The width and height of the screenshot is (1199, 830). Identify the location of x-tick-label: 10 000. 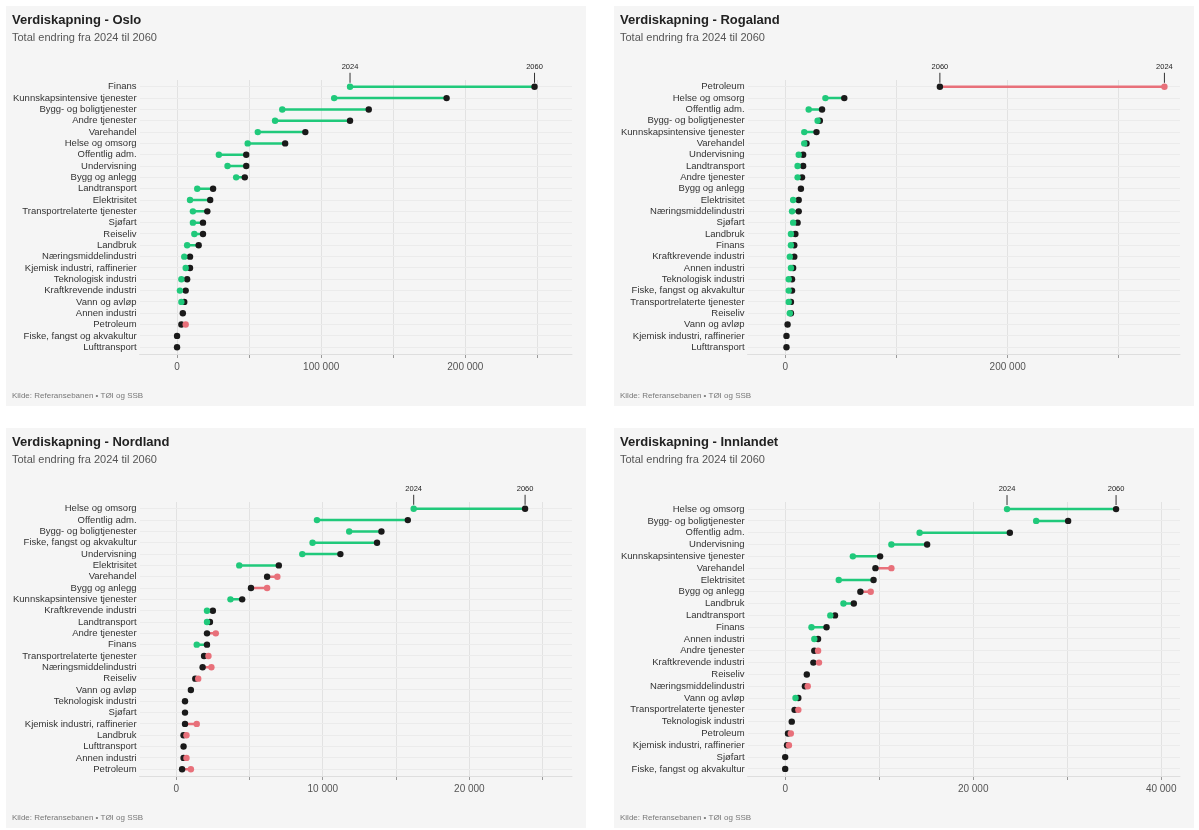
(323, 788).